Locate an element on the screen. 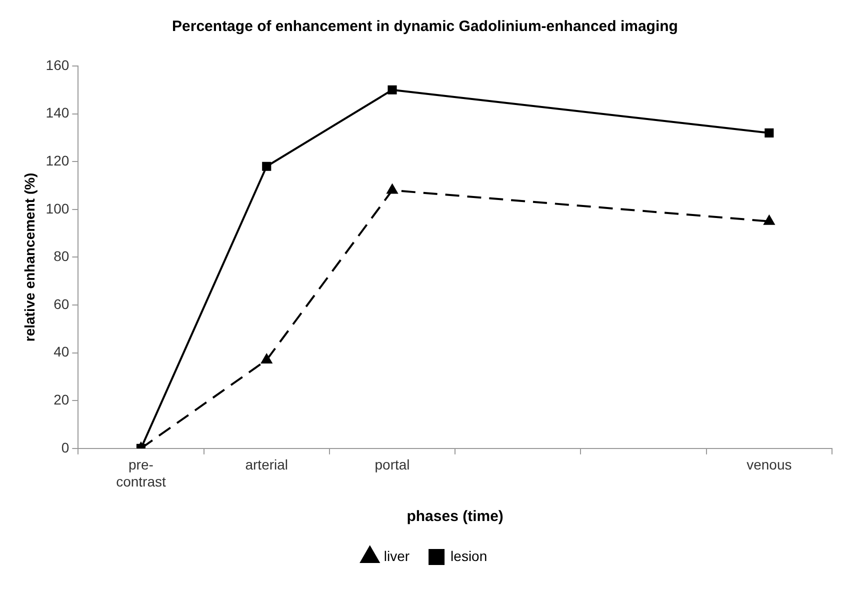 Image resolution: width=860 pixels, height=592 pixels. y-tick-label: 60 is located at coordinates (62, 304).